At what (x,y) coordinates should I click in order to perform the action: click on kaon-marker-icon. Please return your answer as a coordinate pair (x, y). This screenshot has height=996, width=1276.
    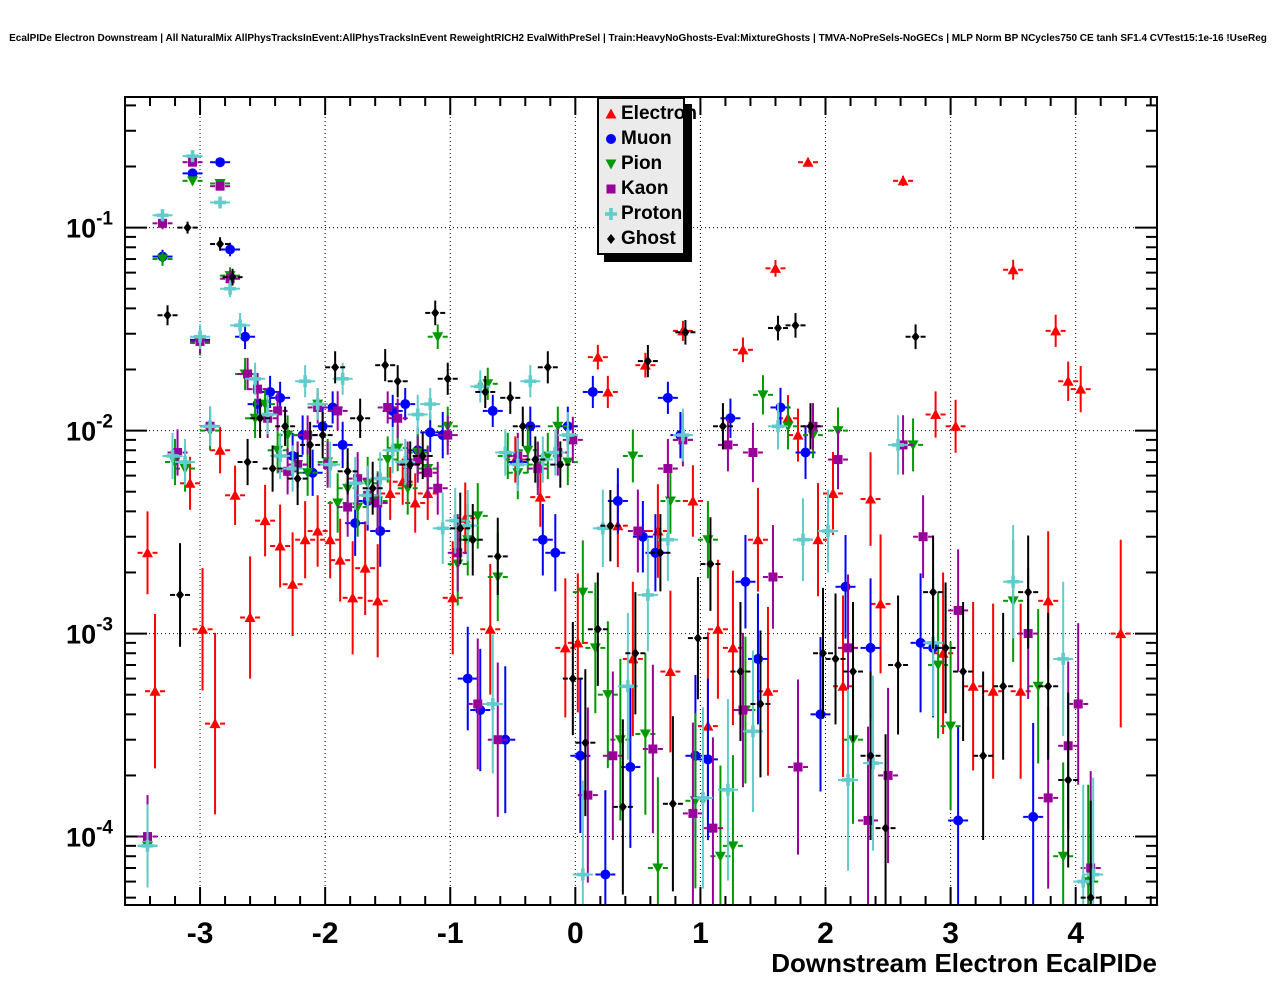
    Looking at the image, I should click on (611, 188).